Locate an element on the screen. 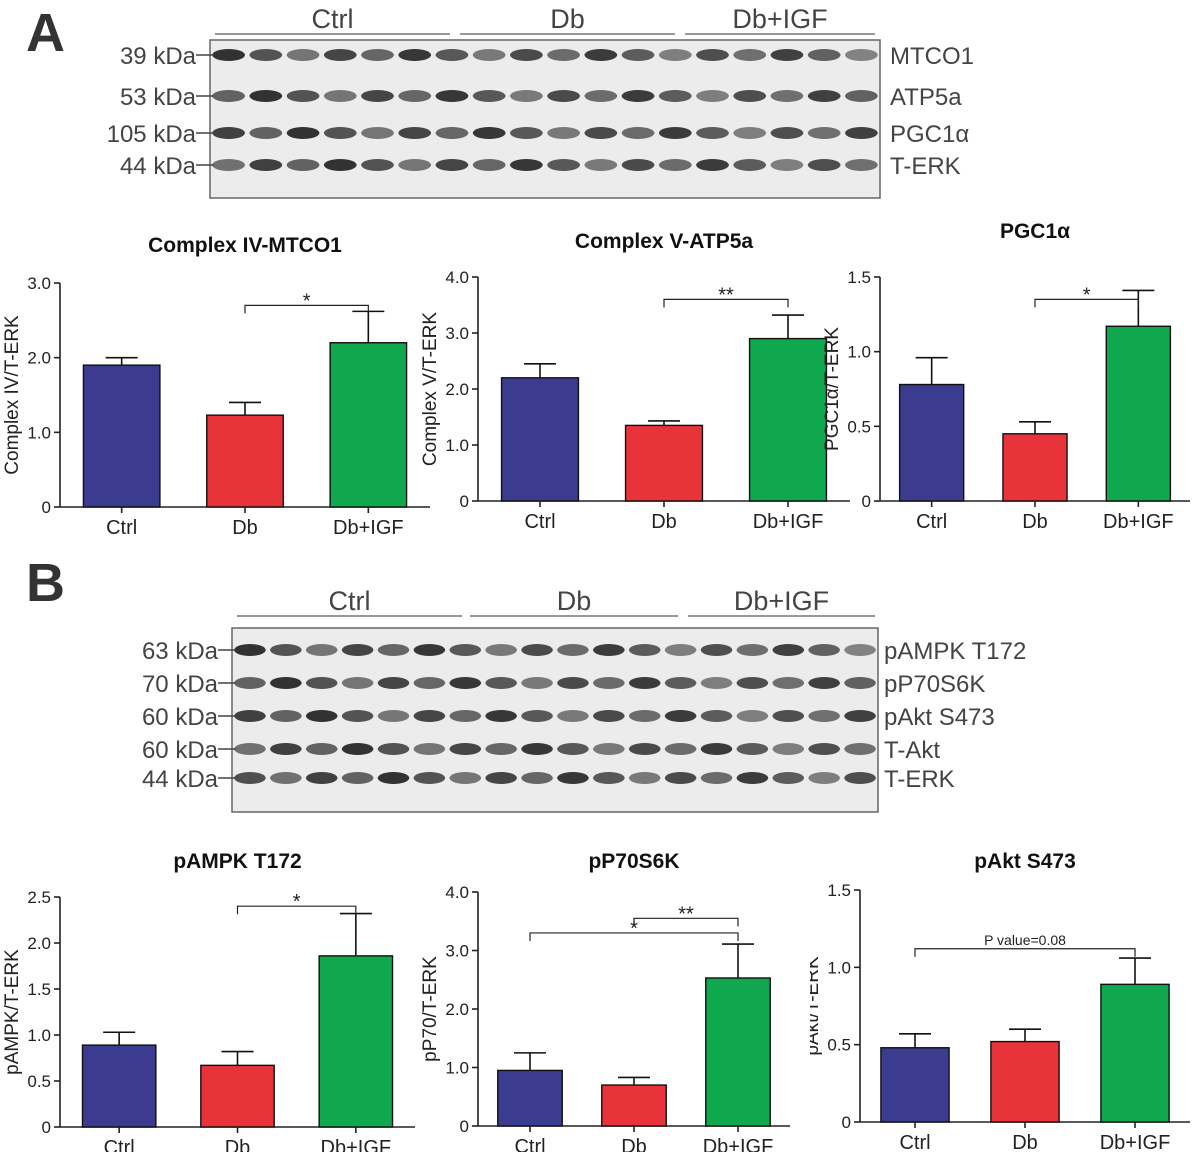 This screenshot has width=1200, height=1152. panel-letter-b: B is located at coordinates (45, 583).